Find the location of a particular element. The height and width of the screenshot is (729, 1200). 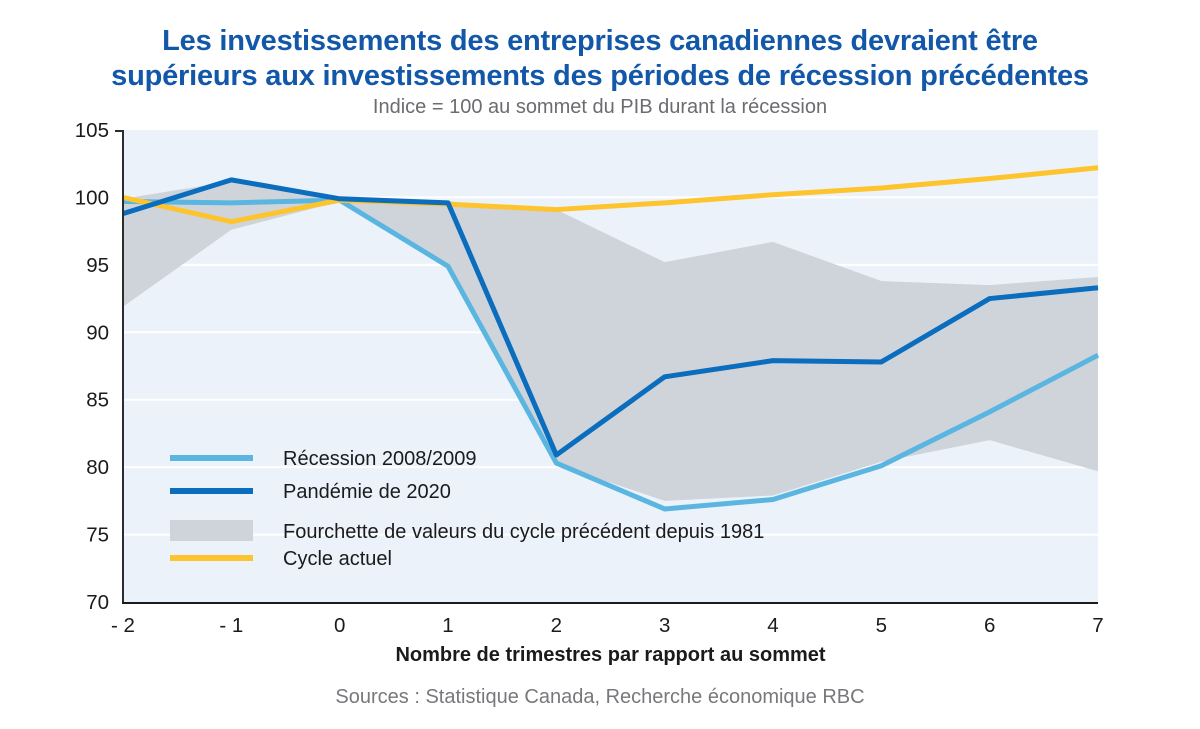

x-tick-label-7: 7 is located at coordinates (1097, 625).